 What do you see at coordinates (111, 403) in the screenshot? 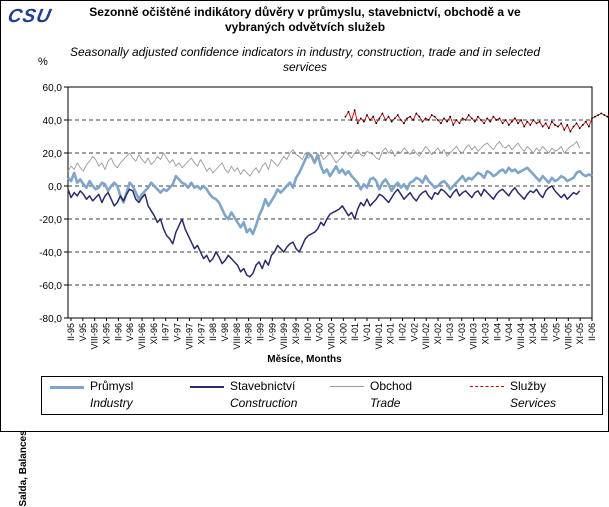
I see `legend-label-industry-en: Industry` at bounding box center [111, 403].